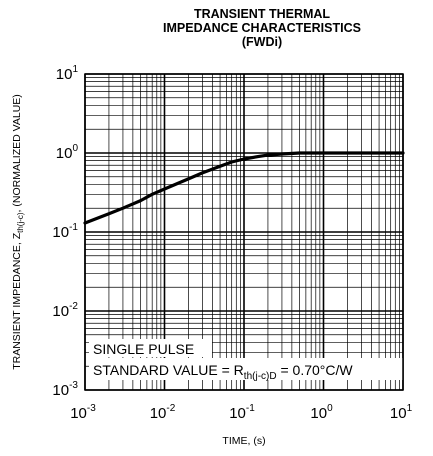 This screenshot has width=433, height=456. I want to click on x-tick-label: 10⁰, so click(321, 412).